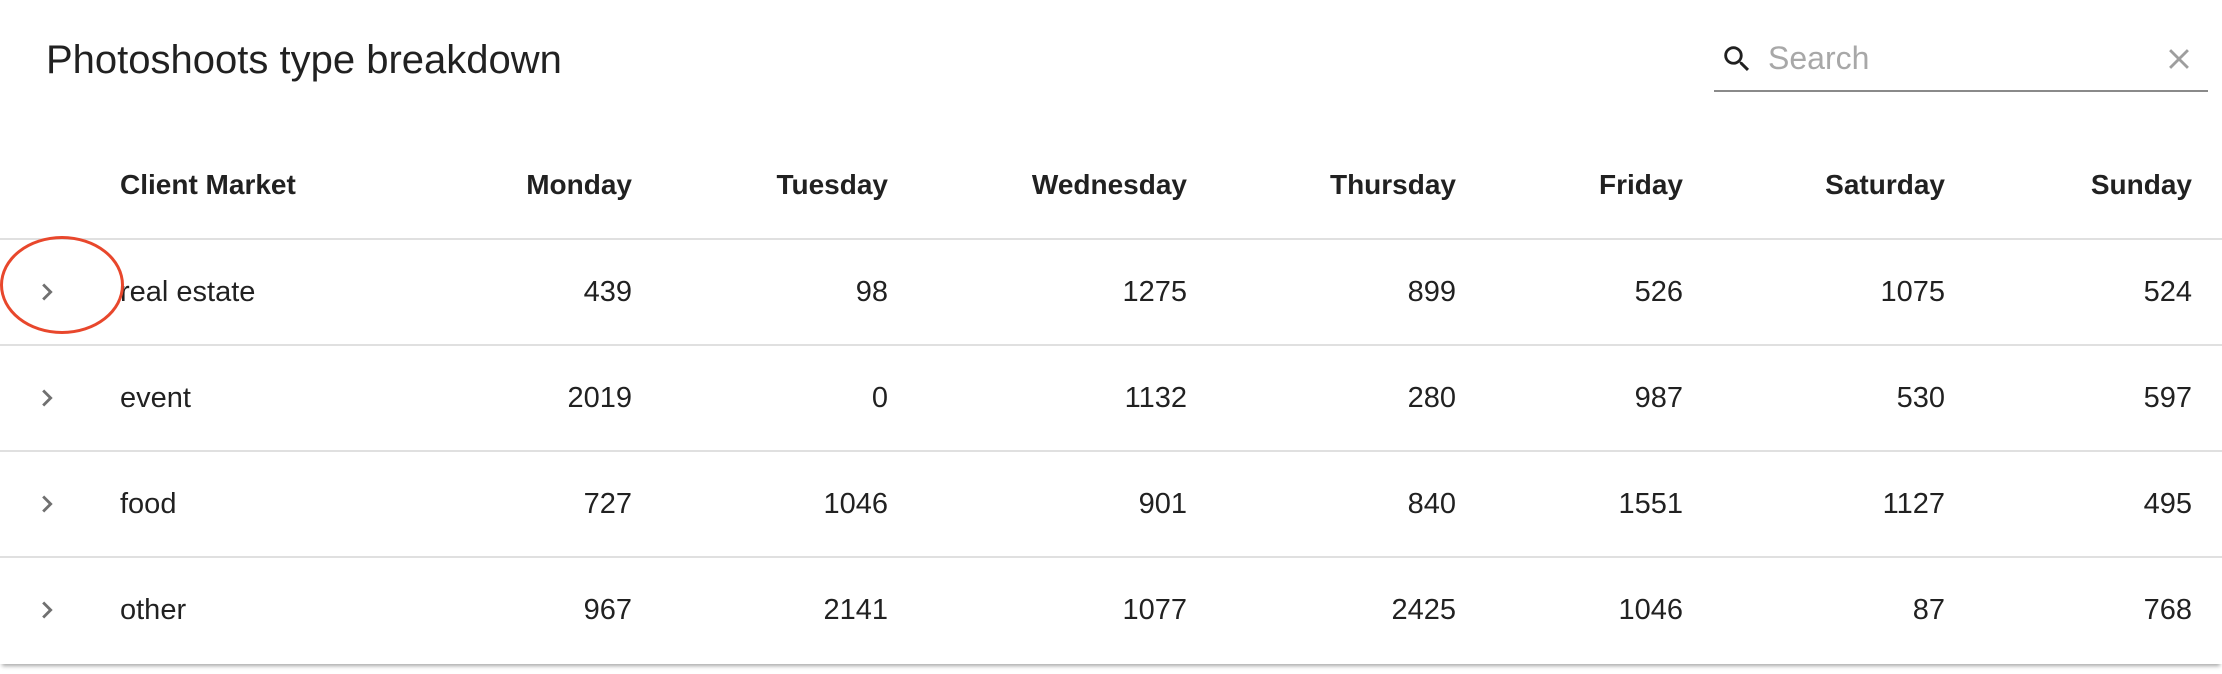 This screenshot has width=2222, height=674. Describe the element at coordinates (1321, 398) in the screenshot. I see `value-cell: 280` at that location.